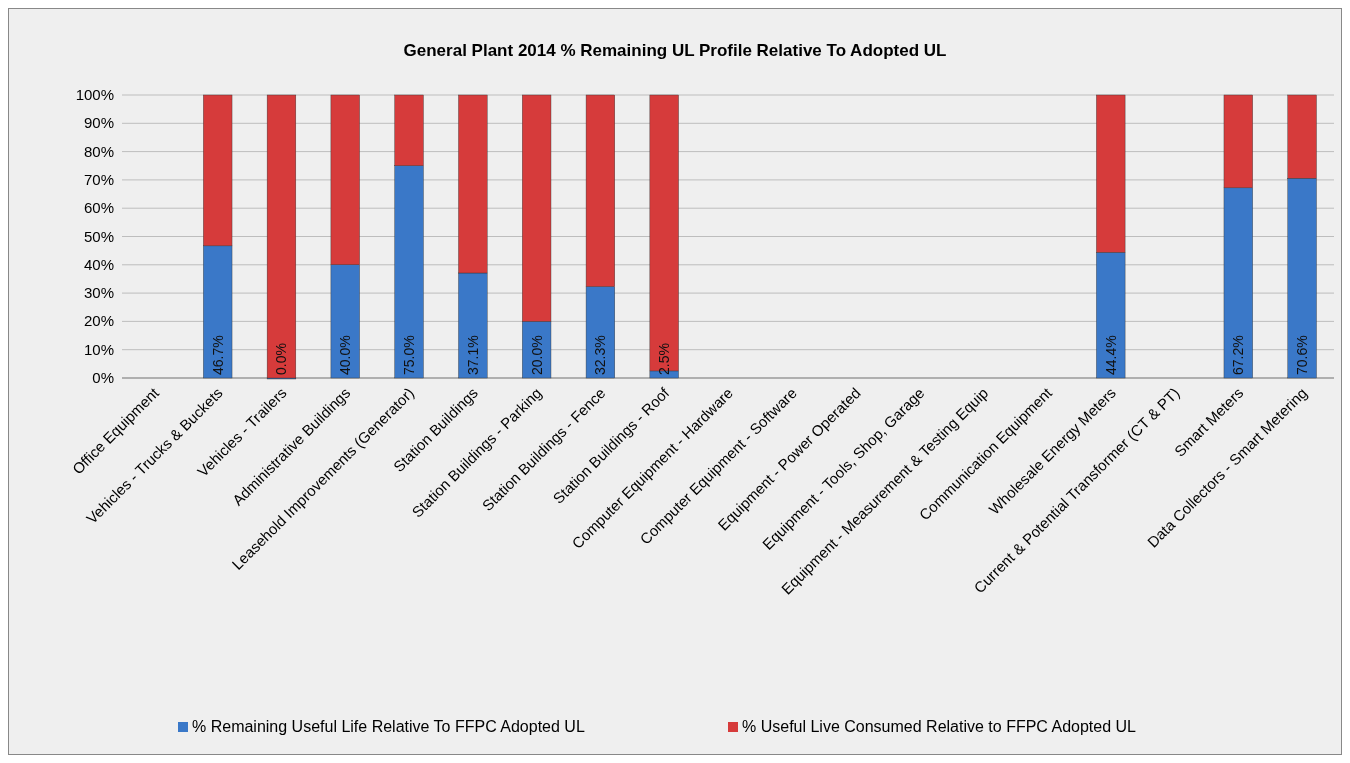  What do you see at coordinates (409, 355) in the screenshot?
I see `data-label: 75.0%` at bounding box center [409, 355].